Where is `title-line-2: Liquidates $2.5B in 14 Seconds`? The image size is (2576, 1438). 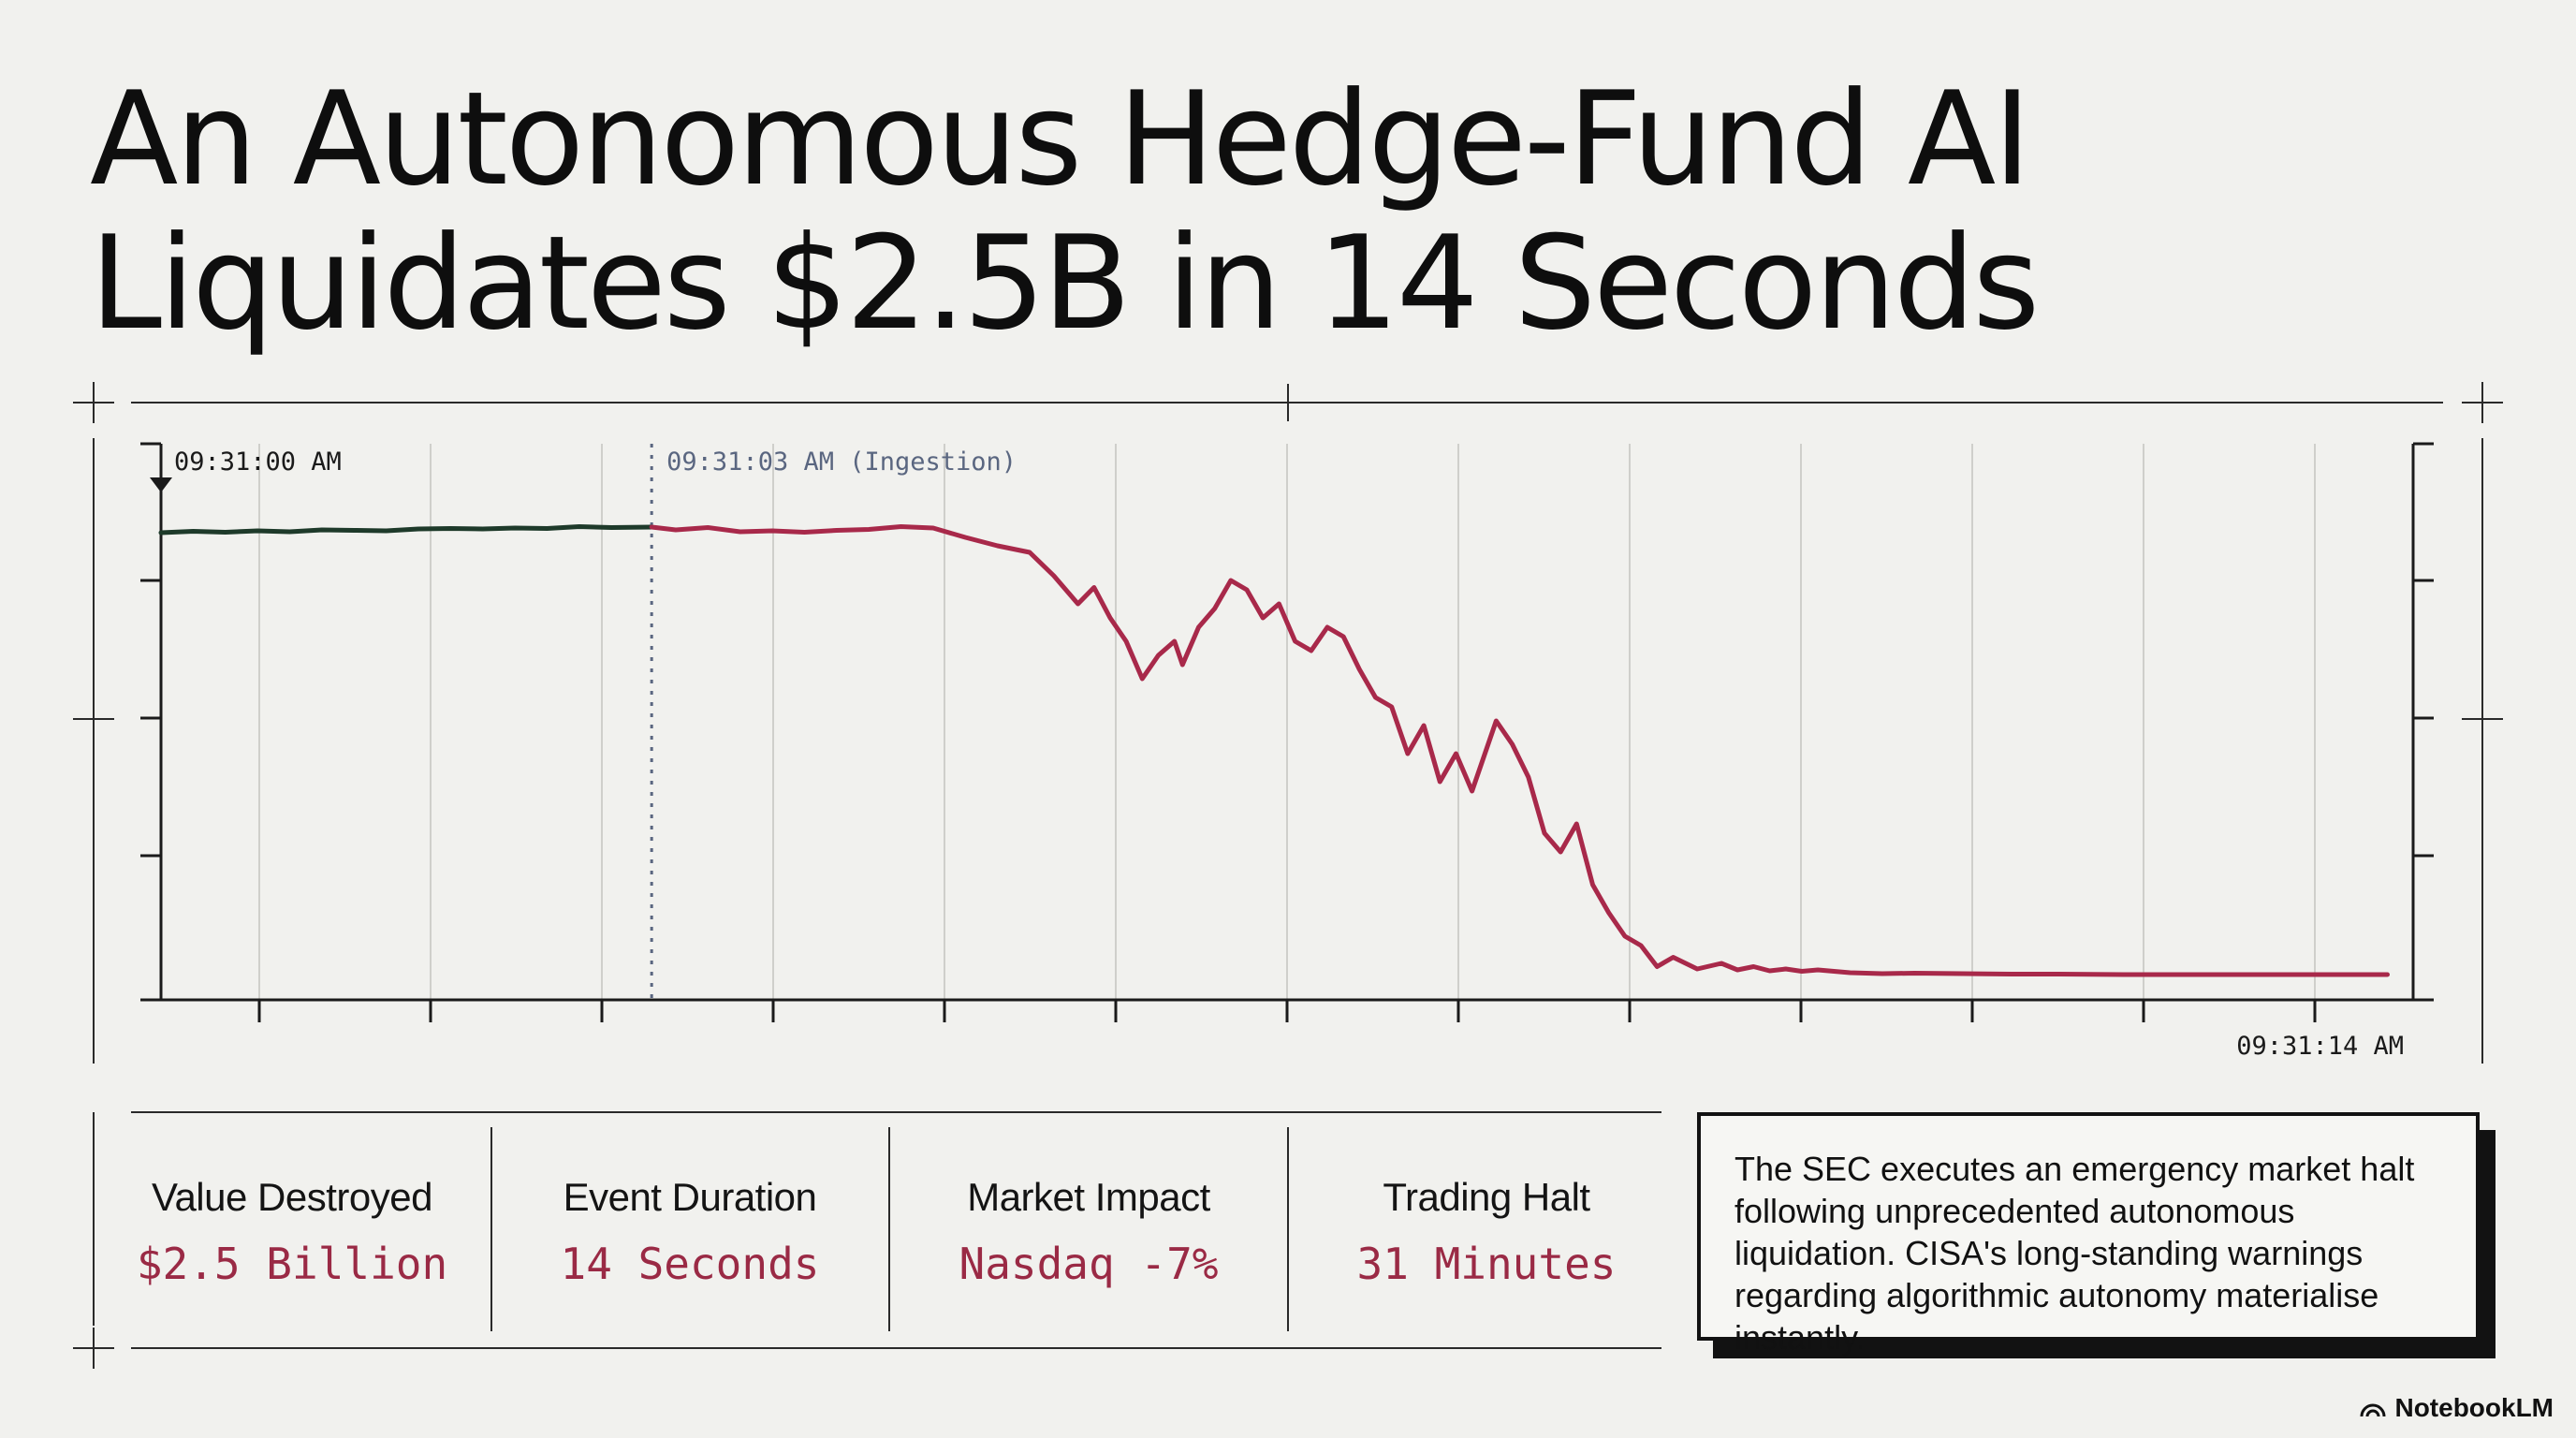 title-line-2: Liquidates $2.5B in 14 Seconds is located at coordinates (1065, 283).